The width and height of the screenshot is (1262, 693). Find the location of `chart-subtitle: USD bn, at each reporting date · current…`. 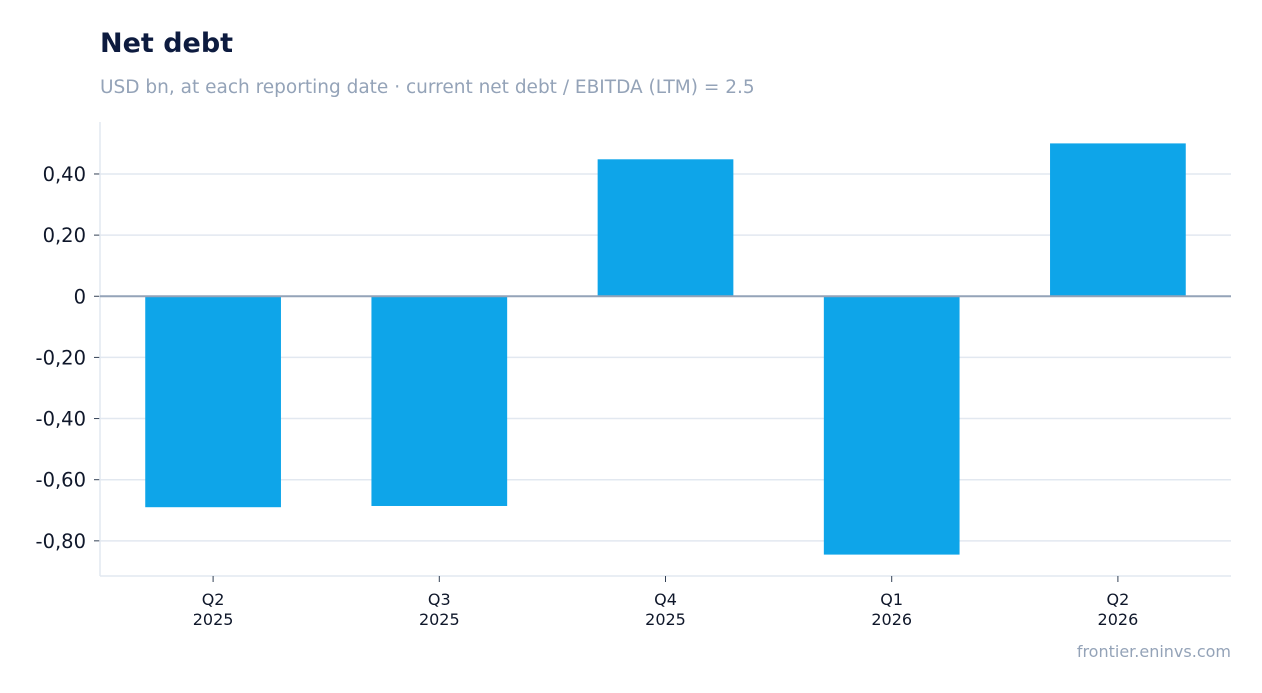

chart-subtitle: USD bn, at each reporting date · current… is located at coordinates (427, 87).